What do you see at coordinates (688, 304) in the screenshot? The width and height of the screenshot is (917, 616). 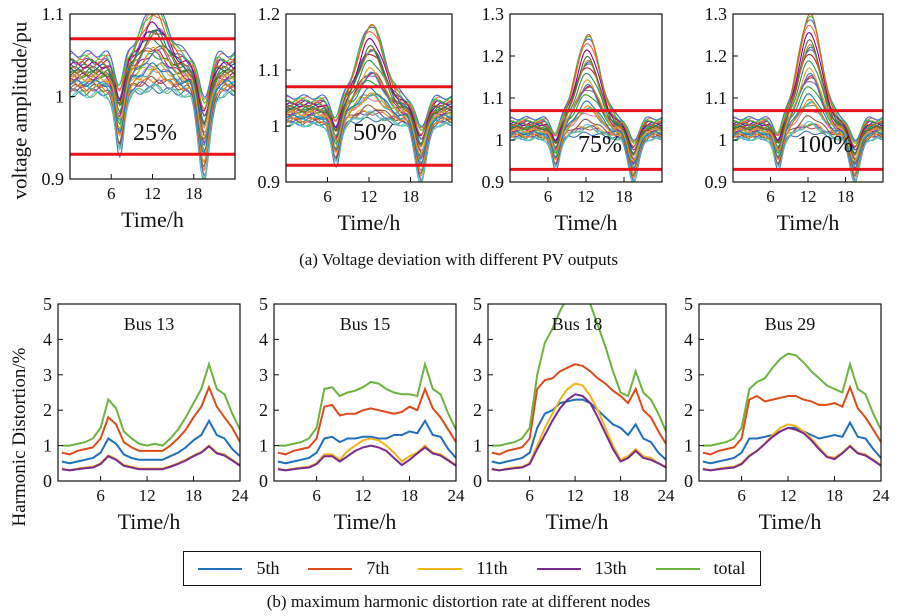 I see `harmonic-4-ytick-label: 5` at bounding box center [688, 304].